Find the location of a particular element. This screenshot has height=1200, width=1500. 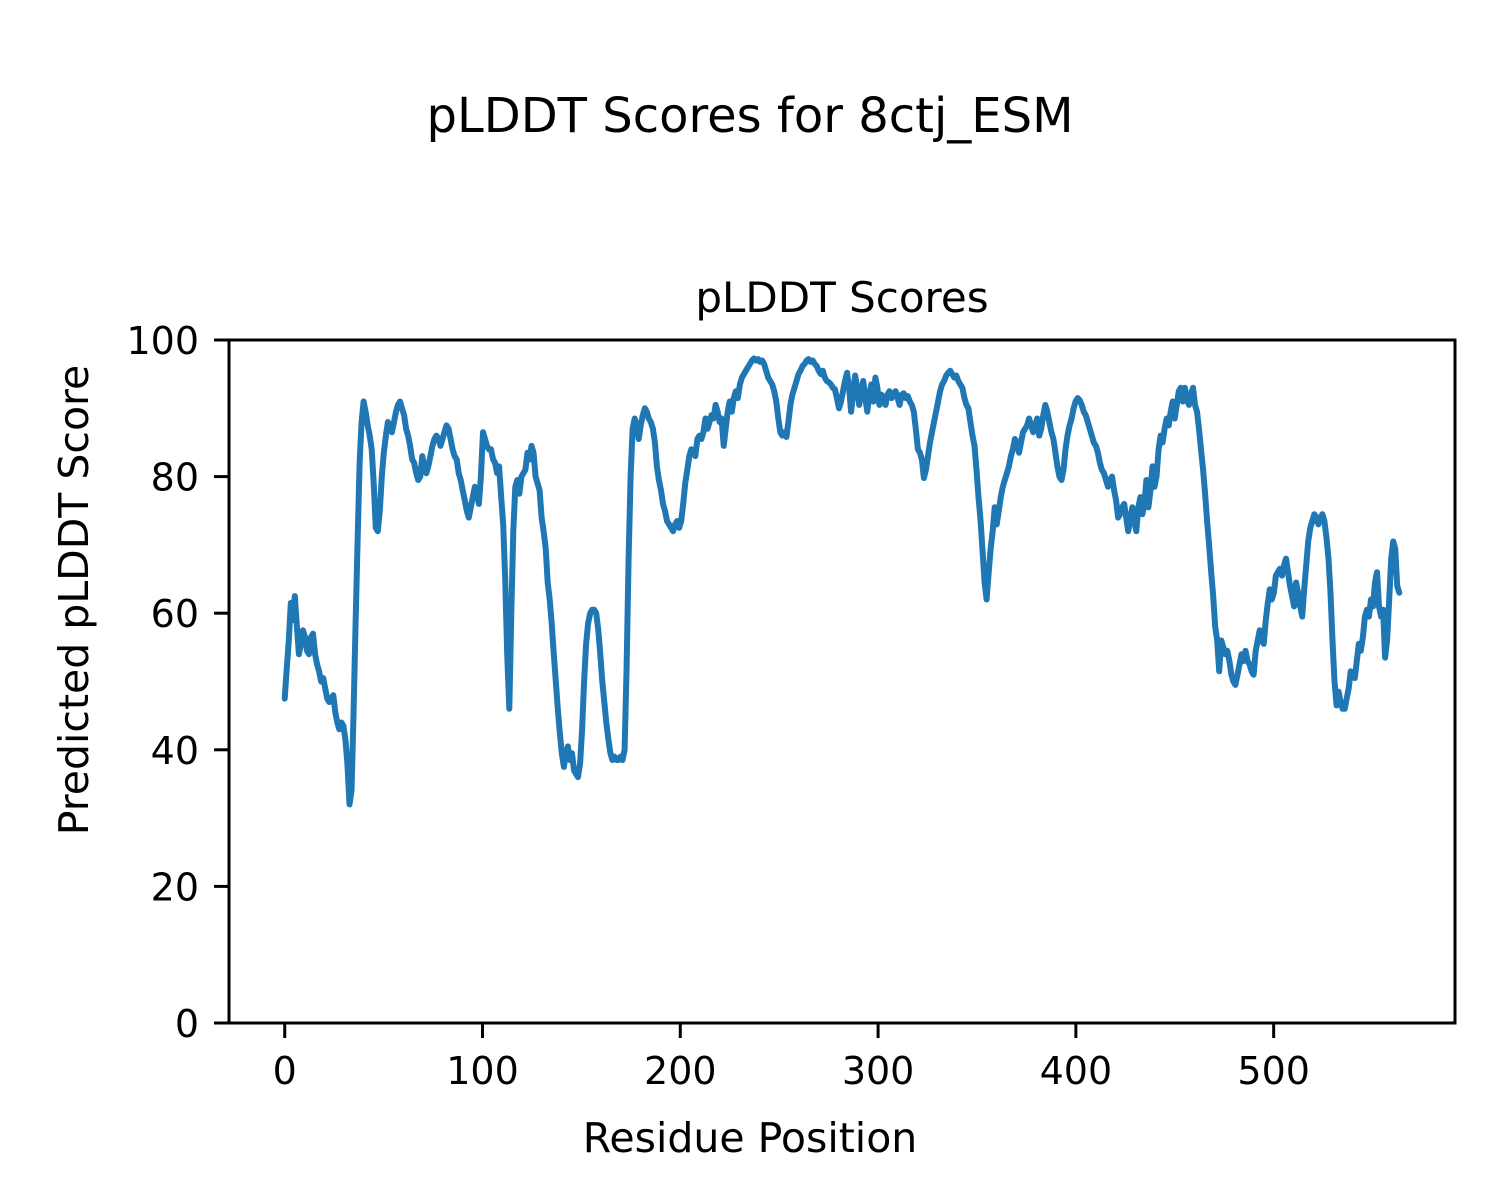

y-tick-label: 100 is located at coordinates (162, 341).